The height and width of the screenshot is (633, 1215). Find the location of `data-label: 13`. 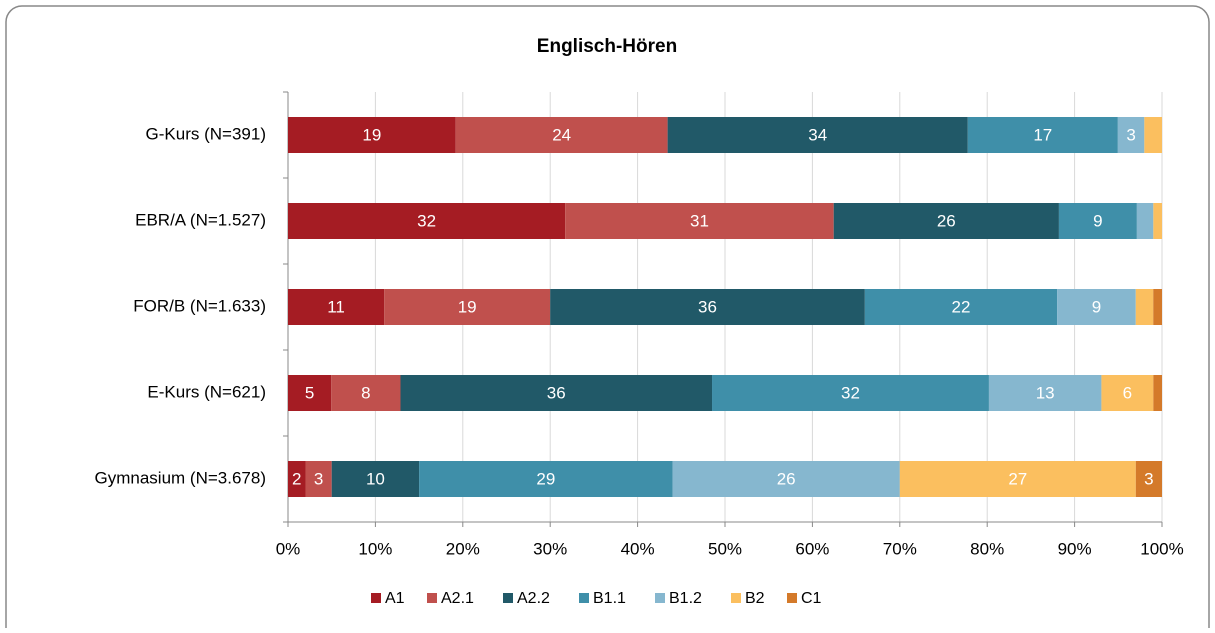

data-label: 13 is located at coordinates (1045, 392).